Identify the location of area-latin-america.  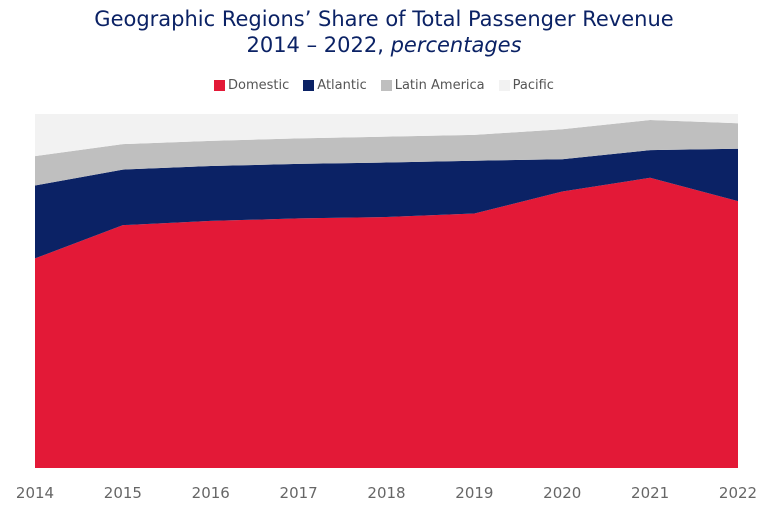
(386, 153).